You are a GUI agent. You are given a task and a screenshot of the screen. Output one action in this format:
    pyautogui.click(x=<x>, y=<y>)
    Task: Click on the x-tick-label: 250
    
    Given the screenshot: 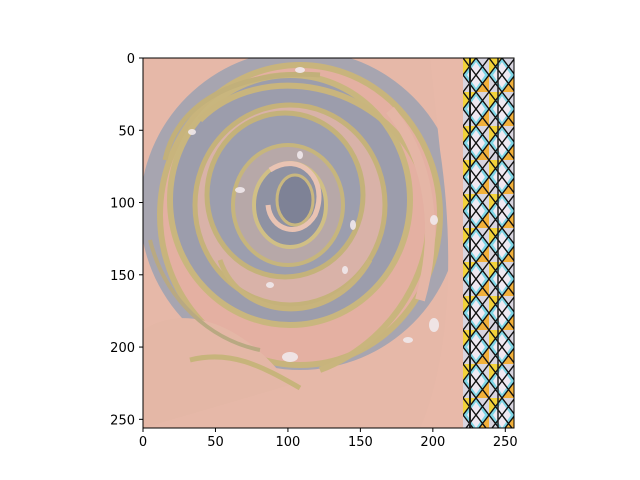 What is the action you would take?
    pyautogui.click(x=505, y=442)
    